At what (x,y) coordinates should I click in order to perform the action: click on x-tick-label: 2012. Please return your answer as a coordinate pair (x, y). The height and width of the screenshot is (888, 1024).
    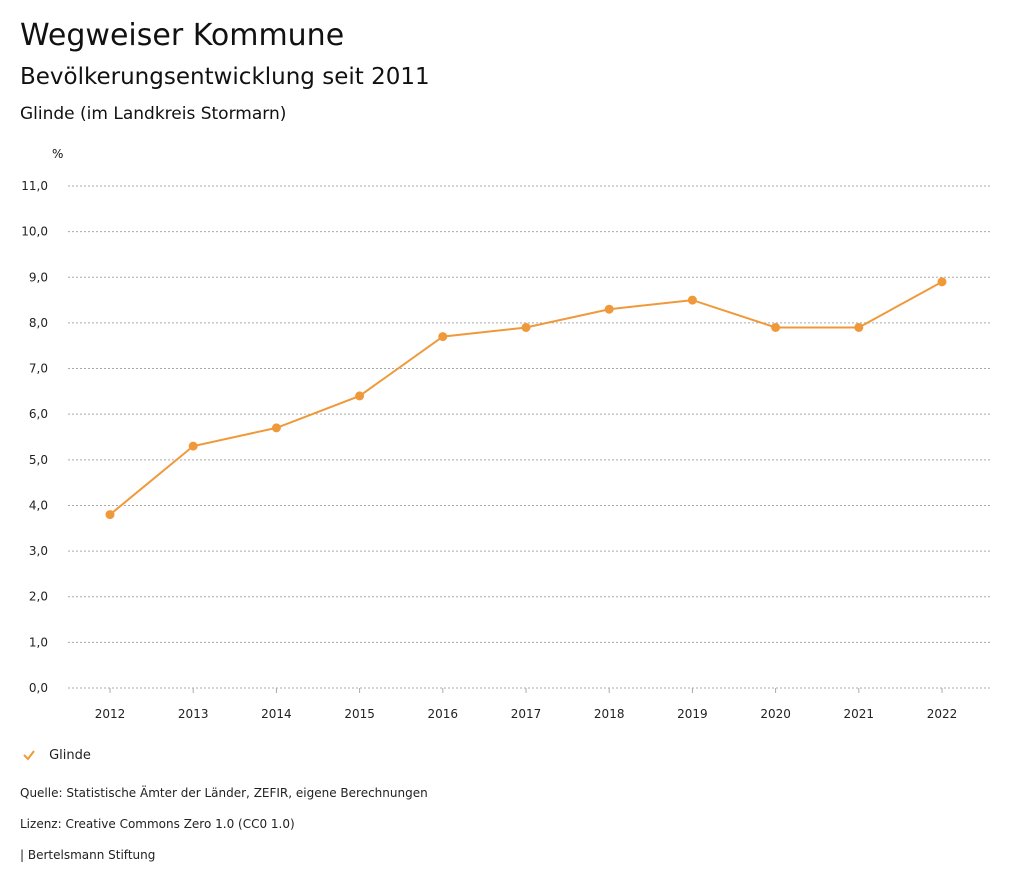
    Looking at the image, I should click on (110, 714).